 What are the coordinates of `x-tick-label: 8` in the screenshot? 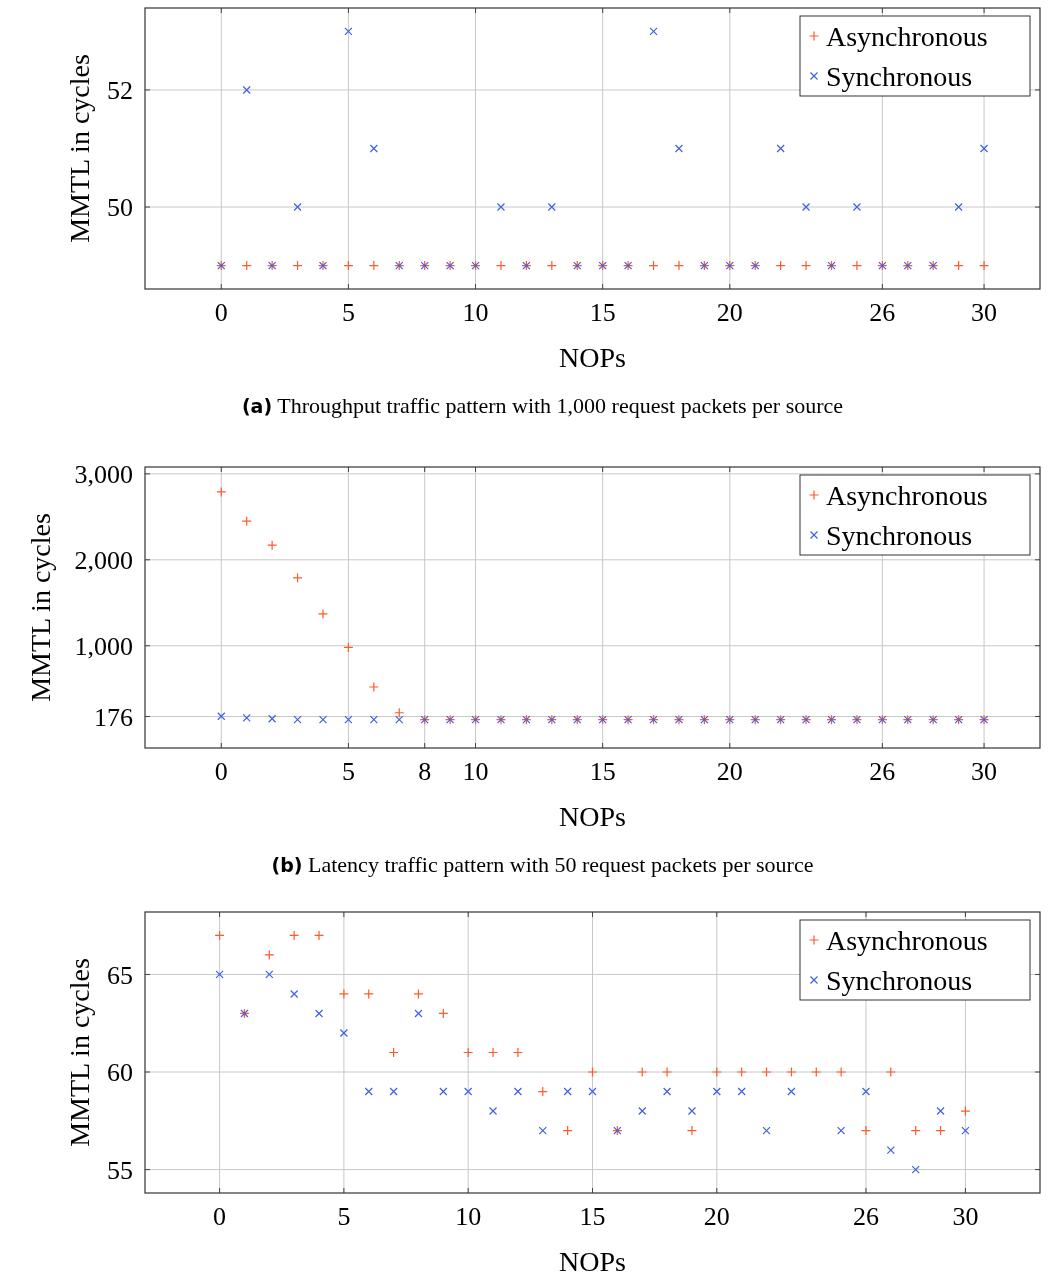 It's located at (425, 771).